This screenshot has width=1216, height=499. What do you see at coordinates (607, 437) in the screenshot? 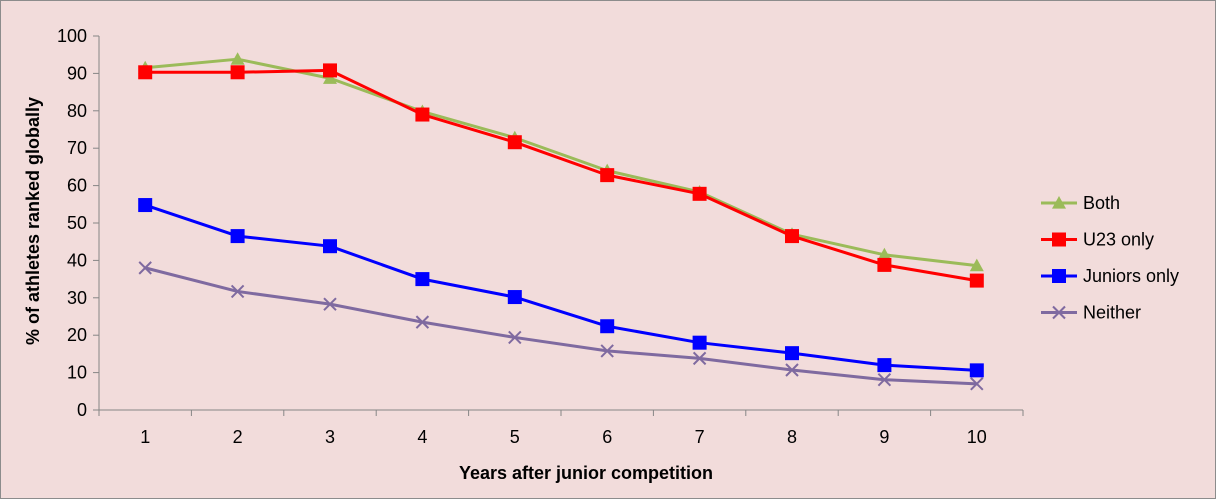
I see `x-tick-label: 6` at bounding box center [607, 437].